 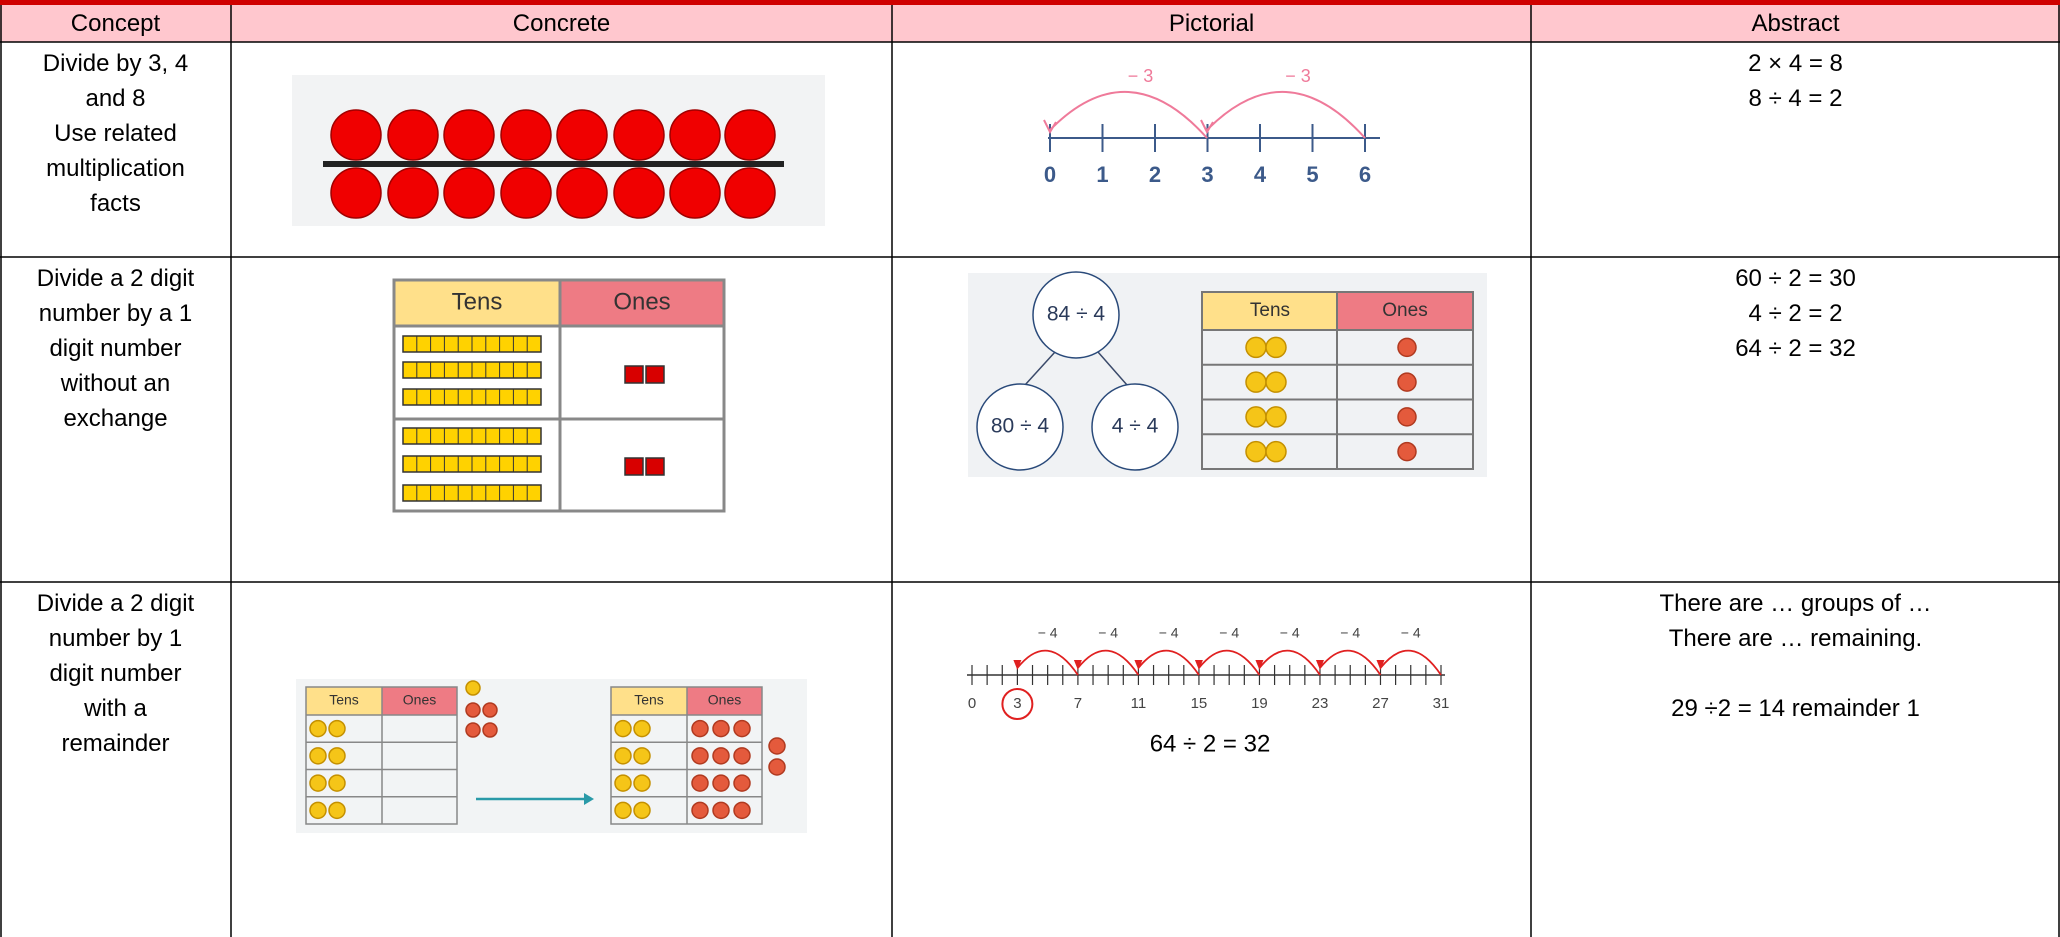 I want to click on concept-line: facts, so click(x=115, y=203).